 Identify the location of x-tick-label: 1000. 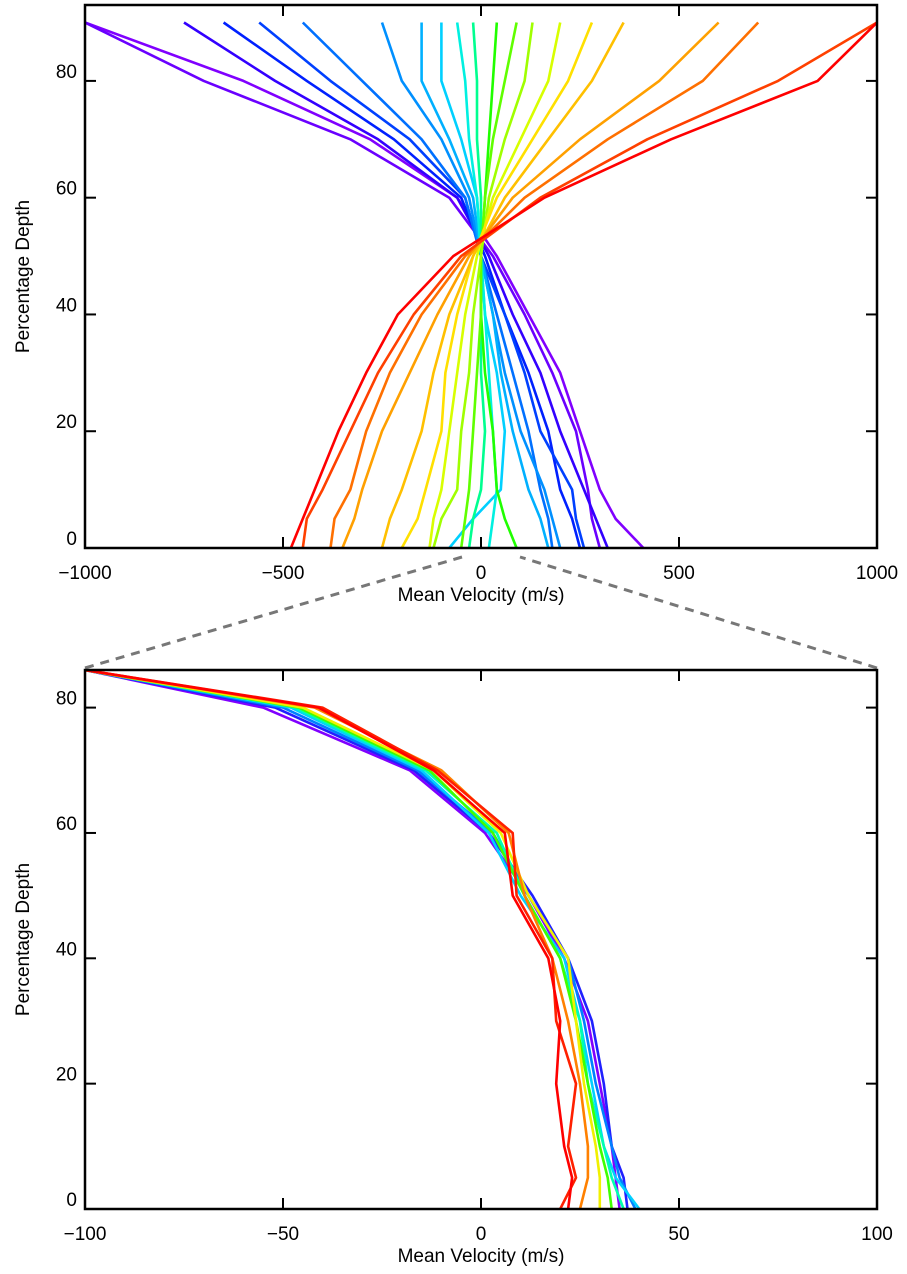
(877, 573).